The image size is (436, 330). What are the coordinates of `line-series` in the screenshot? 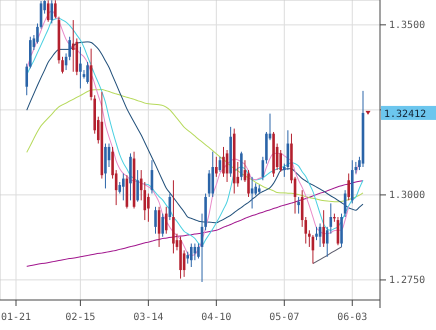 It's located at (327, 255).